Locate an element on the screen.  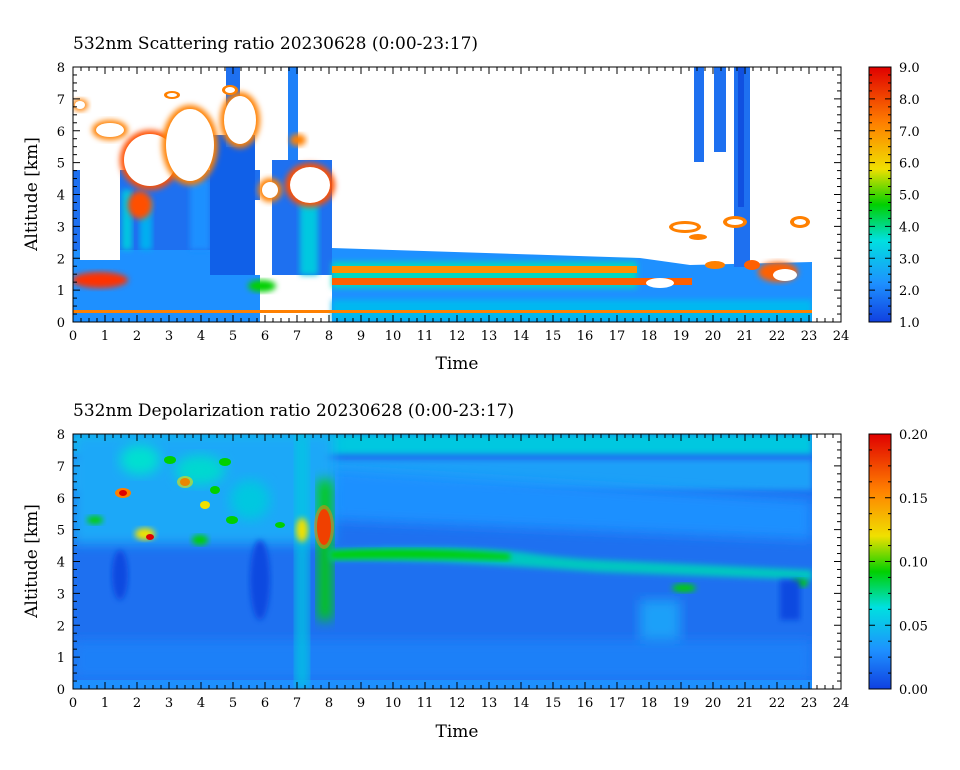
colorbar-tick-label: 5.0 is located at coordinates (909, 196).